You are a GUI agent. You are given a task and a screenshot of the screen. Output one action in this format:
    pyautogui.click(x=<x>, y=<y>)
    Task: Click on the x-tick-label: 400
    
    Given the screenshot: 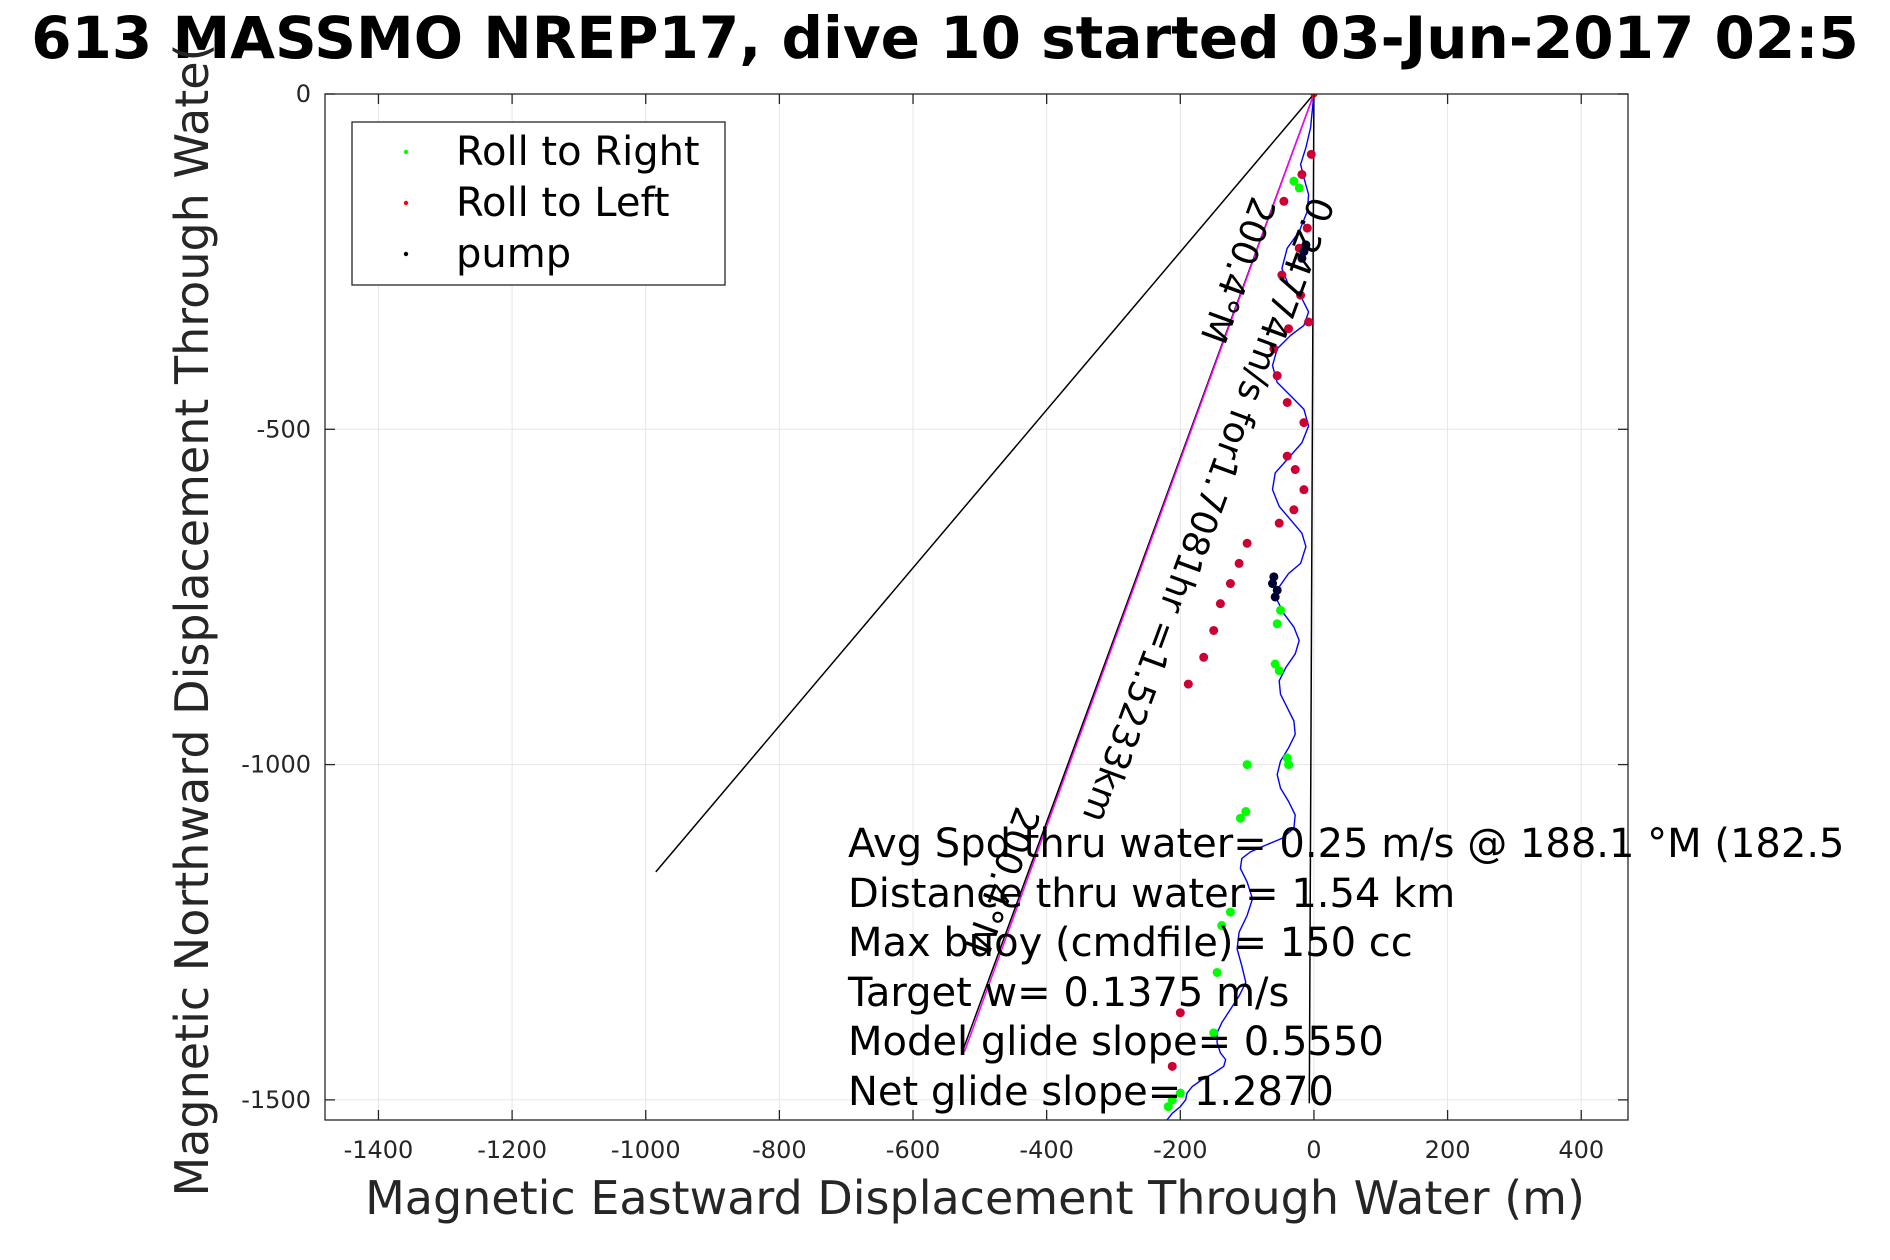 What is the action you would take?
    pyautogui.click(x=1581, y=1150)
    